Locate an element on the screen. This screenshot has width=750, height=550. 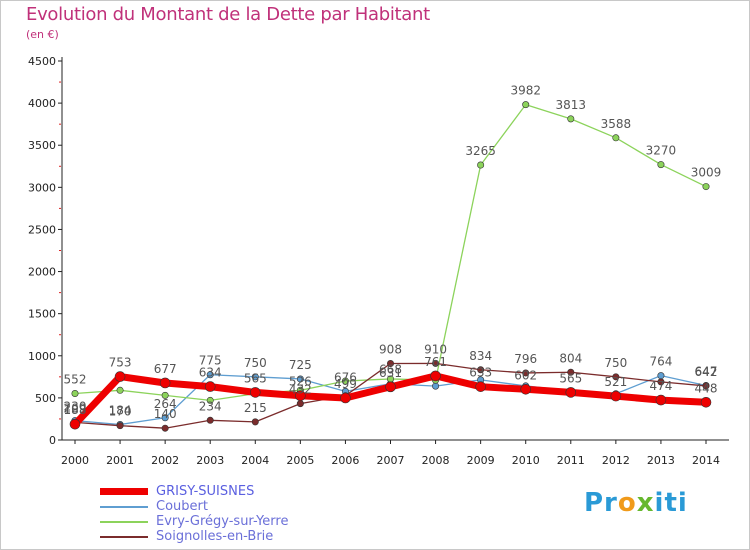
data-label: 140 is located at coordinates (165, 414).